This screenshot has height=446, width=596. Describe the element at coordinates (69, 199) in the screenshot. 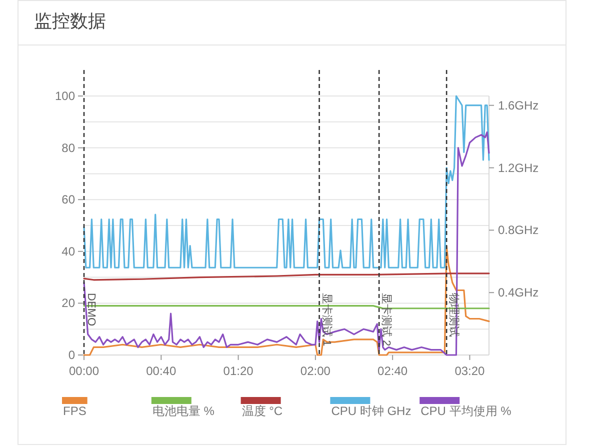

I see `y-tick-label: 60` at that location.